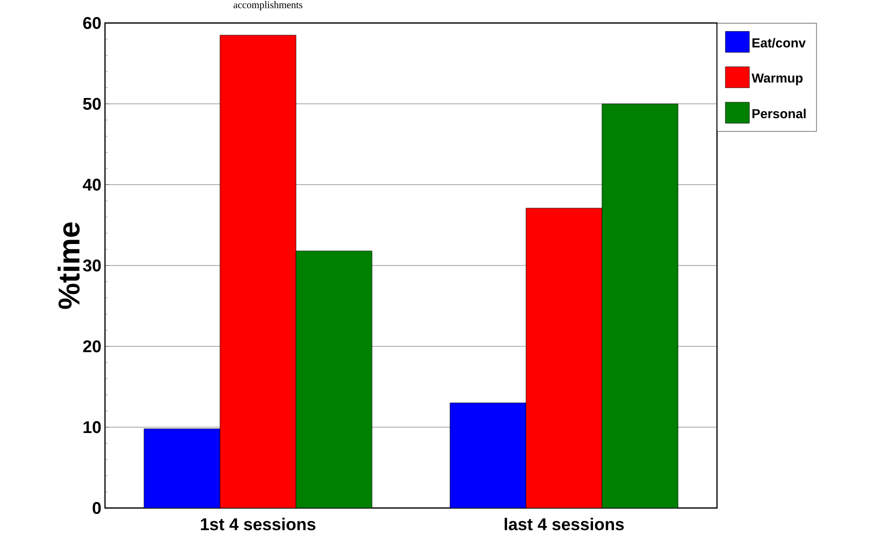  Describe the element at coordinates (258, 524) in the screenshot. I see `x-tick-label: 1st 4 sessions` at that location.